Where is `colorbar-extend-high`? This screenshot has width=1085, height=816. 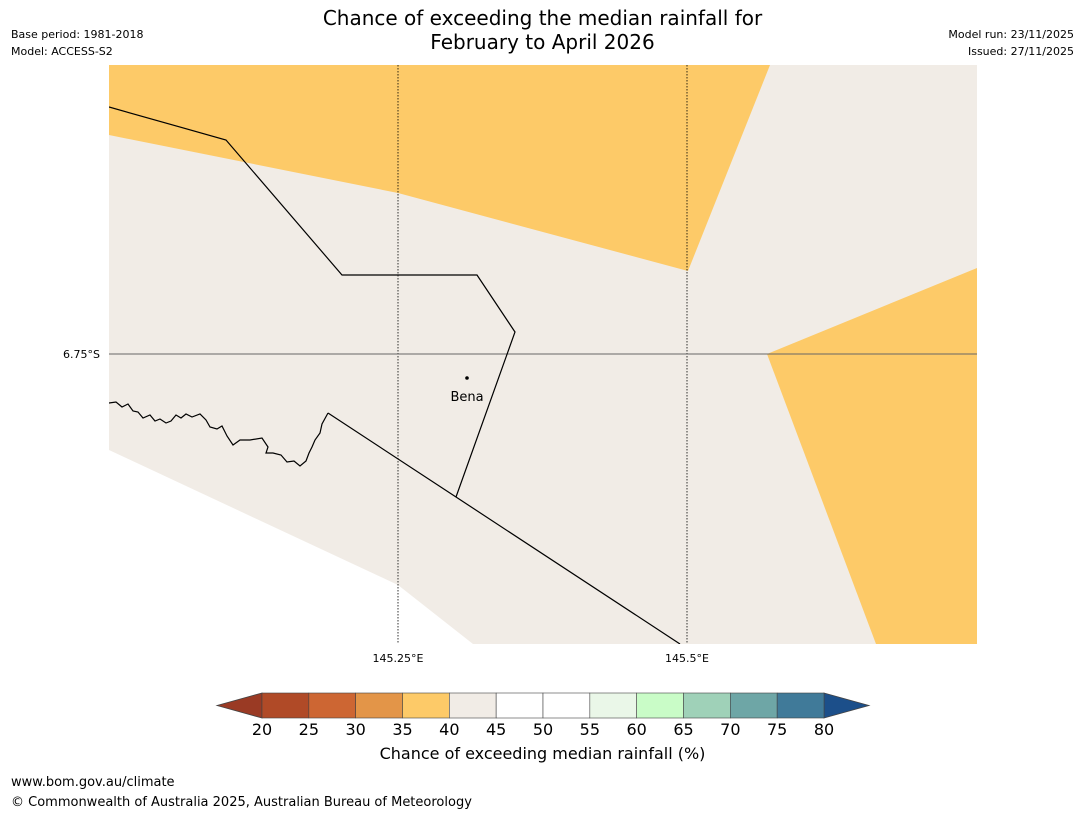 colorbar-extend-high is located at coordinates (847, 705).